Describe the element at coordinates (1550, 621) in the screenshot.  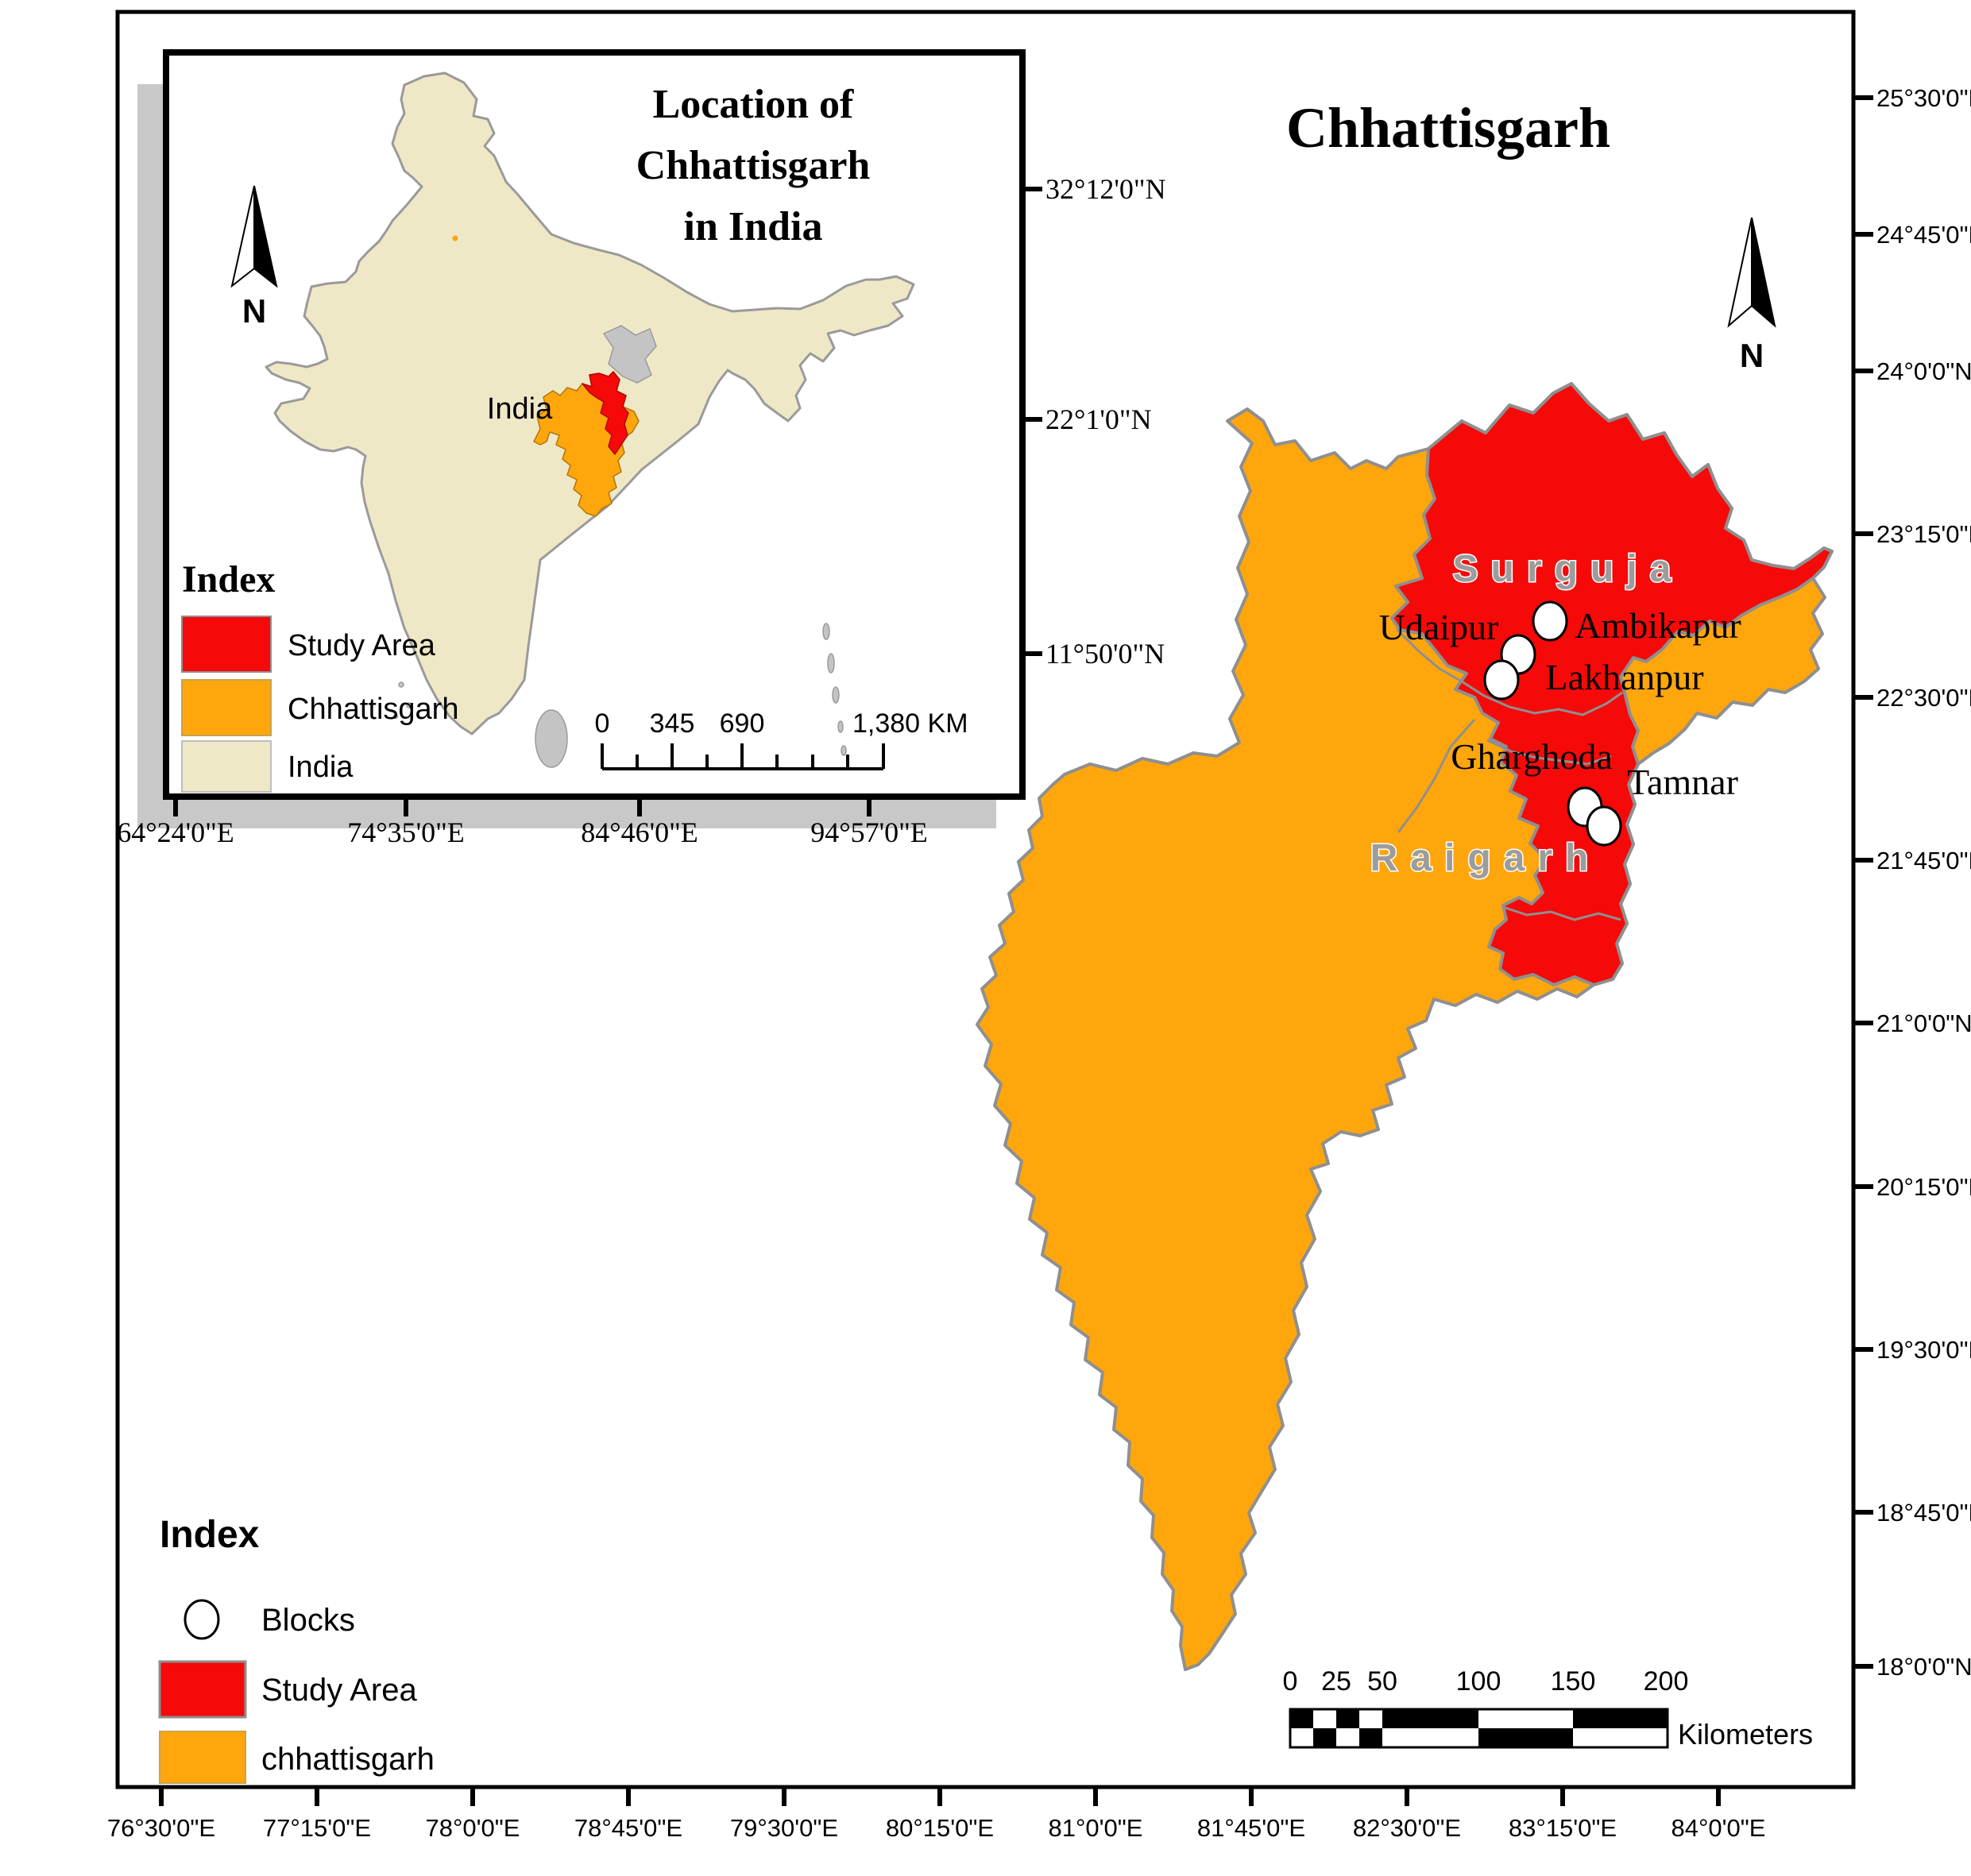
I see `block-marker-ambikapur` at that location.